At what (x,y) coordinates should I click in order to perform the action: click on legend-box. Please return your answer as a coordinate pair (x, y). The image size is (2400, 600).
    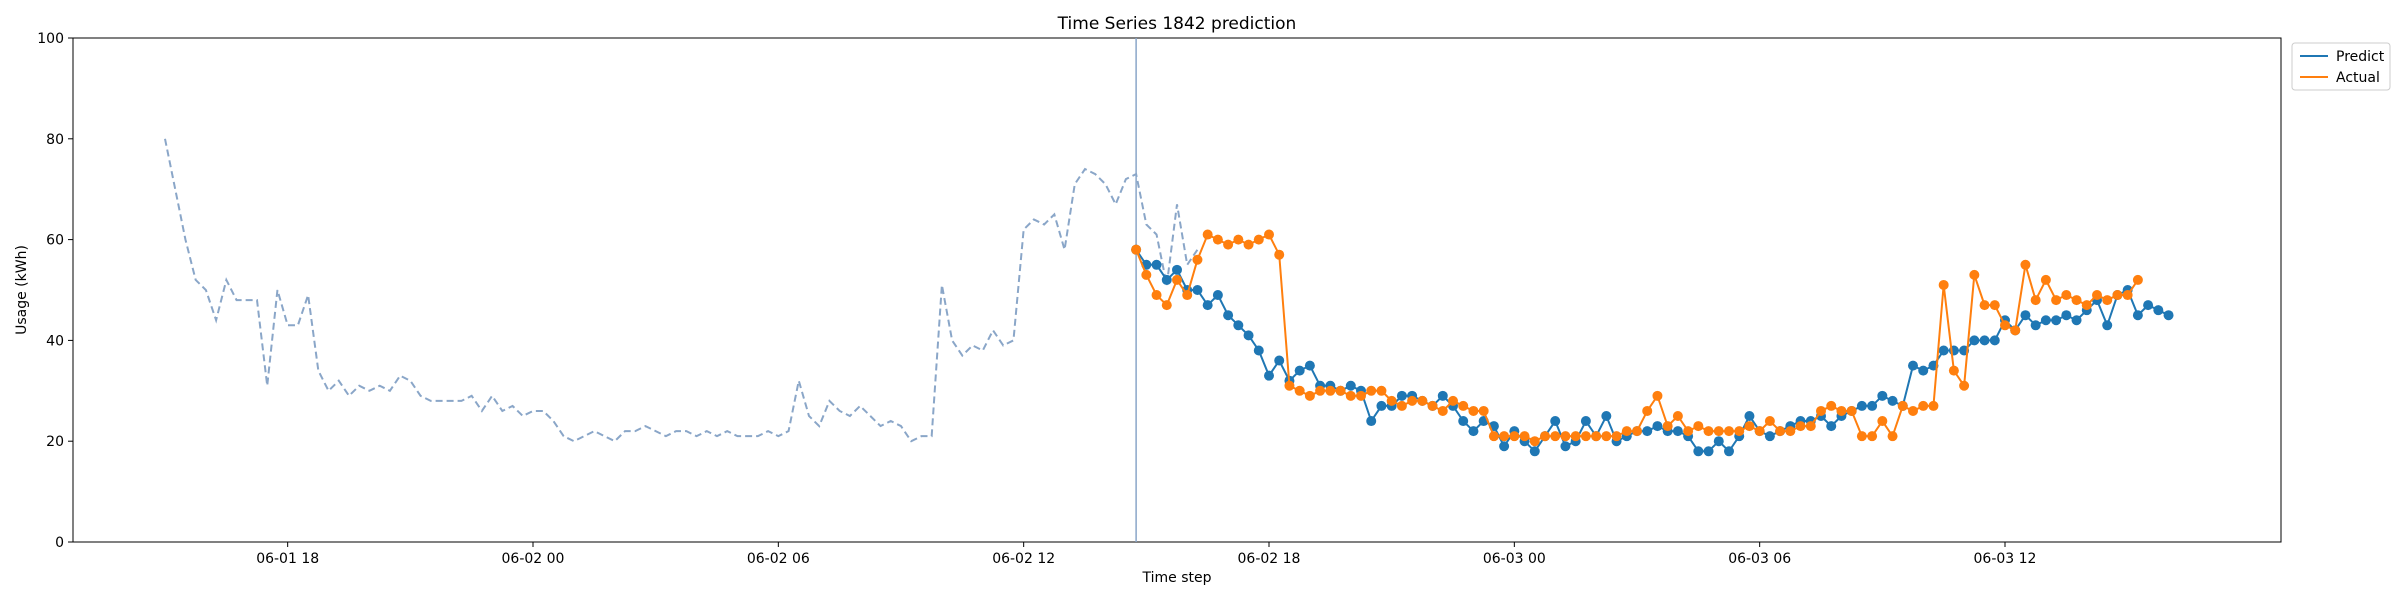
    Looking at the image, I should click on (2341, 66).